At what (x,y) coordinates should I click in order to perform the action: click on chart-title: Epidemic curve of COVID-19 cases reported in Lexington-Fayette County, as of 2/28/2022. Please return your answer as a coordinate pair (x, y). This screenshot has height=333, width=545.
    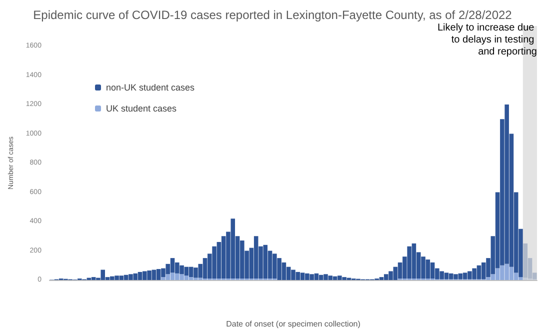
    Looking at the image, I should click on (272, 15).